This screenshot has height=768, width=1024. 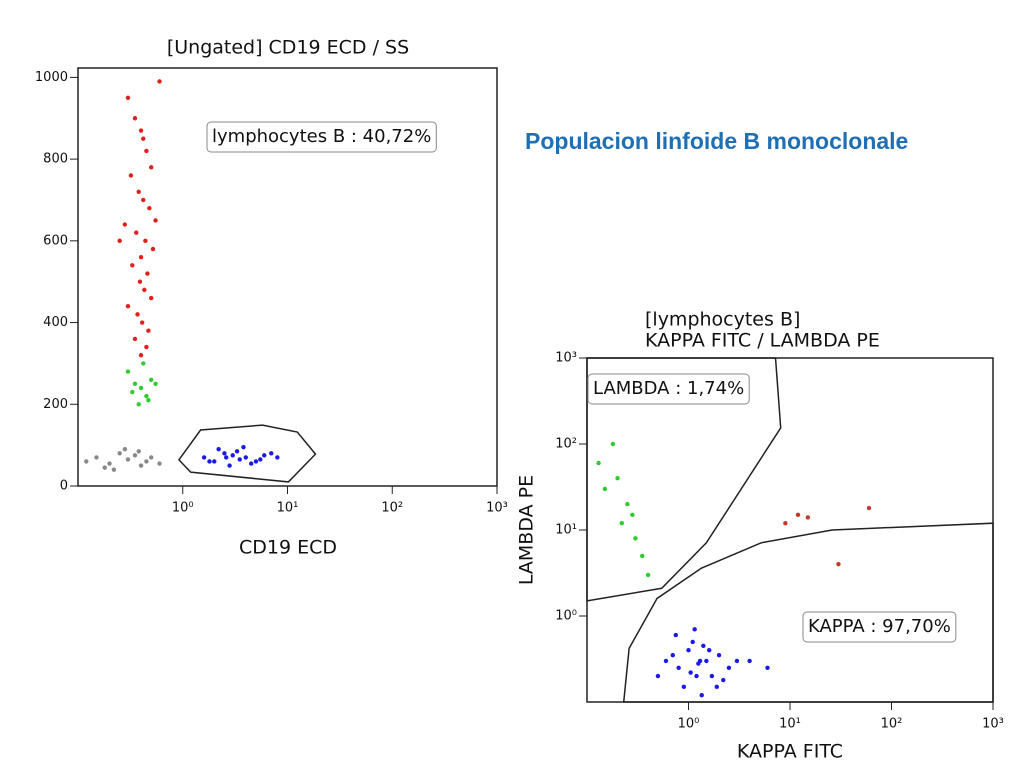 I want to click on x-tick-label: 10², so click(x=392, y=508).